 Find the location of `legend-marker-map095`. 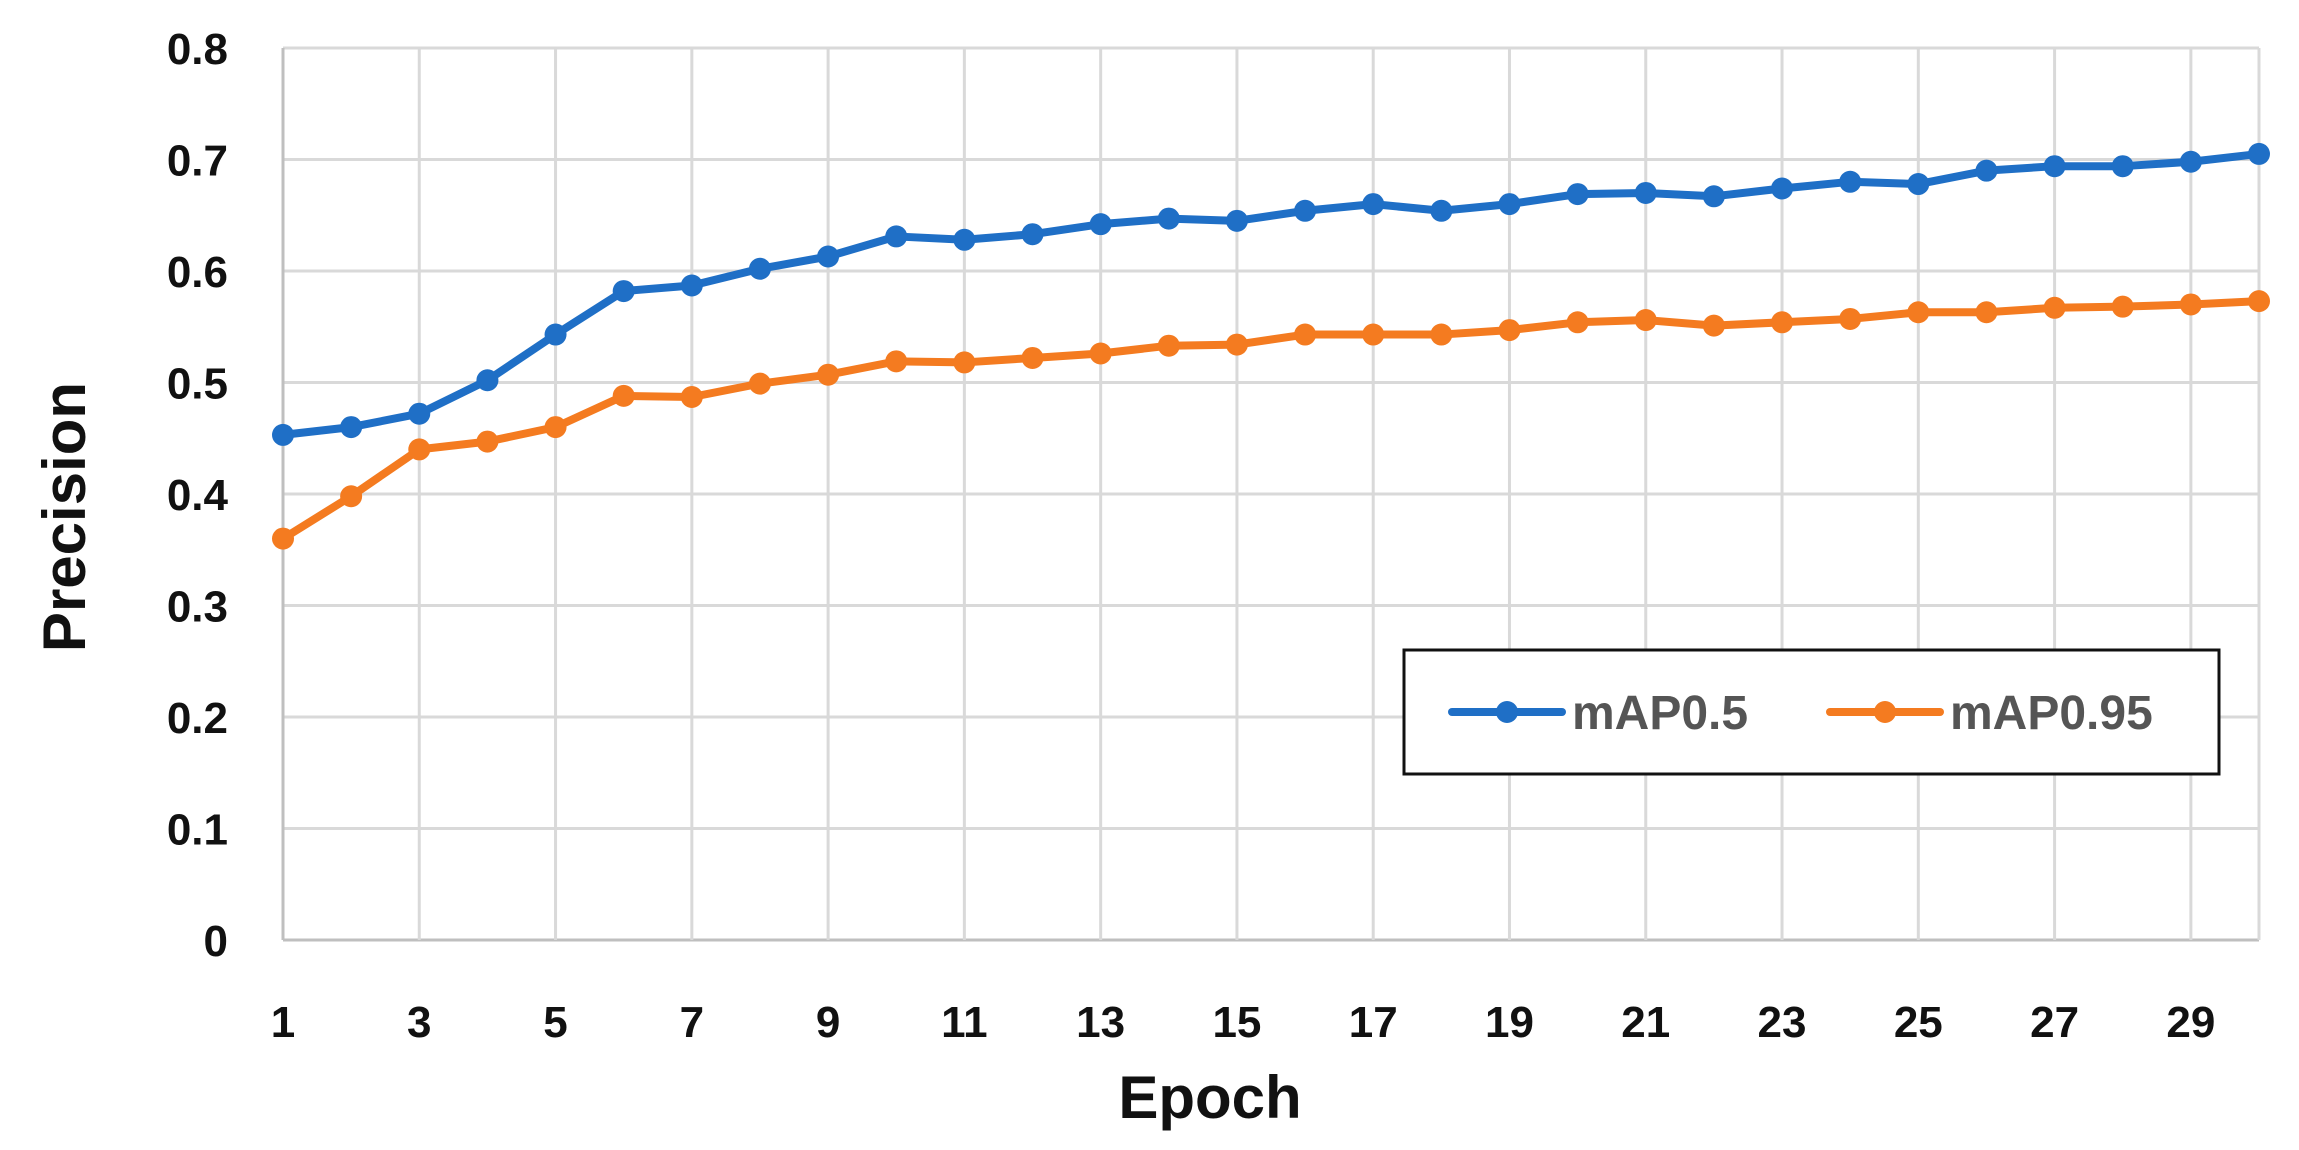

legend-marker-map095 is located at coordinates (1885, 712).